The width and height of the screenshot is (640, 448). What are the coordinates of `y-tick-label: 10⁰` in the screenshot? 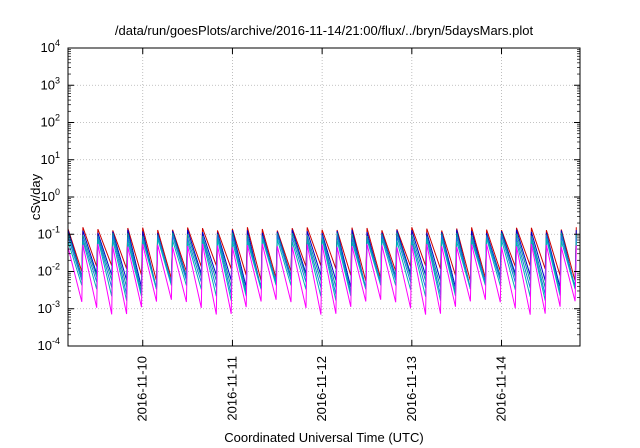 It's located at (50, 195).